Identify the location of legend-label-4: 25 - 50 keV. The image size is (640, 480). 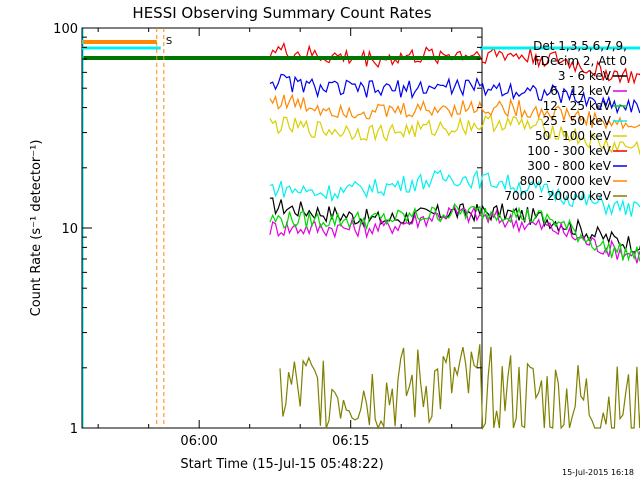
(577, 121).